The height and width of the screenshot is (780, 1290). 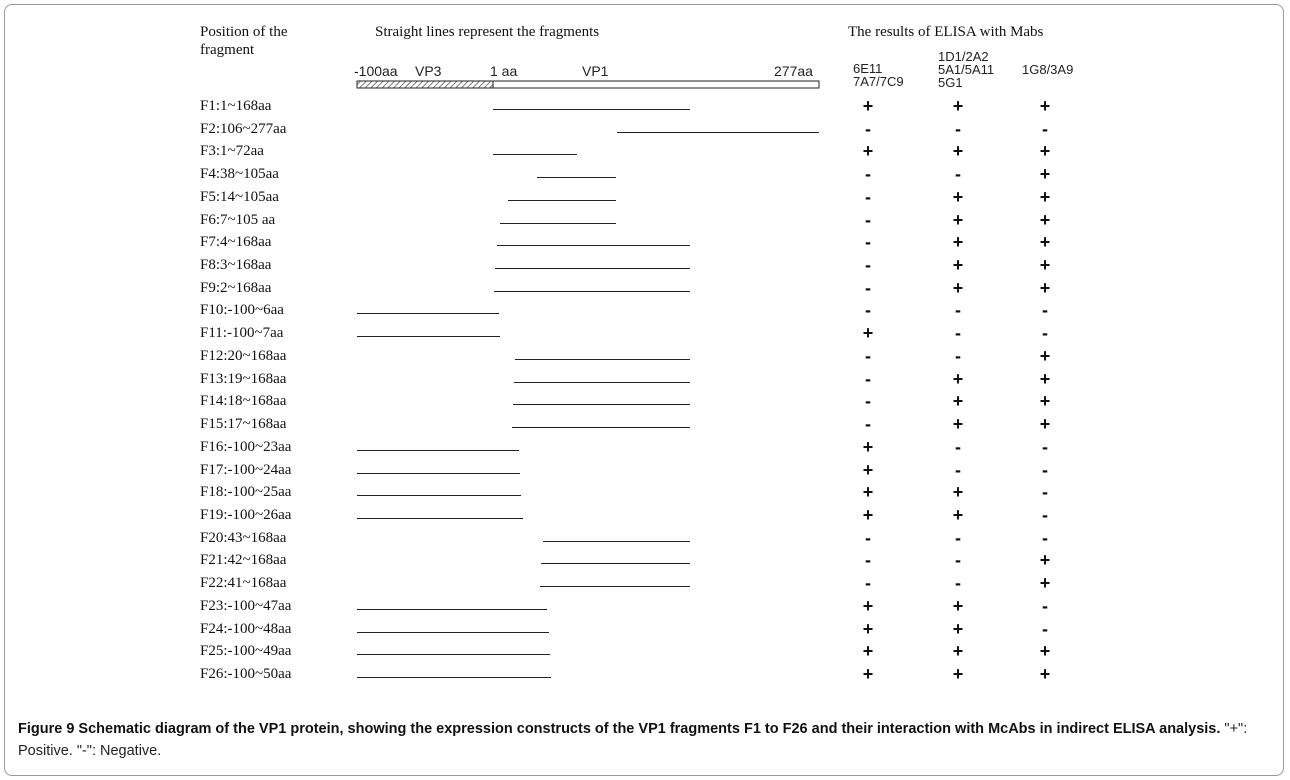 What do you see at coordinates (946, 32) in the screenshot?
I see `header-elisa-title: The results of ELISA with Mabs` at bounding box center [946, 32].